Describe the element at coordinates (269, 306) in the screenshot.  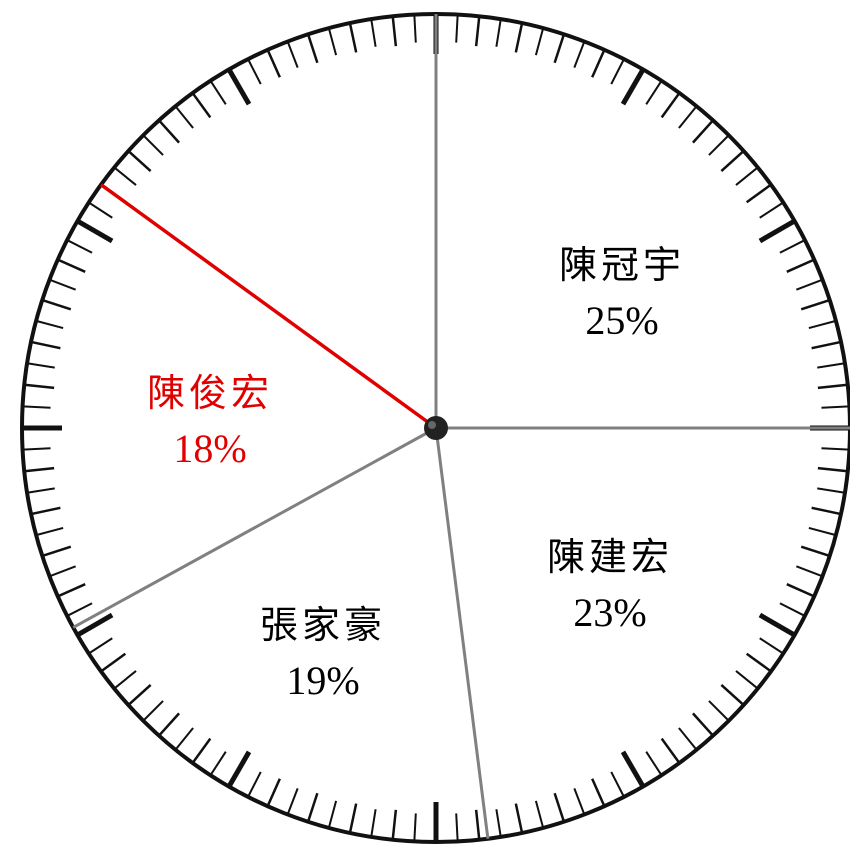
I see `highlight-divider` at that location.